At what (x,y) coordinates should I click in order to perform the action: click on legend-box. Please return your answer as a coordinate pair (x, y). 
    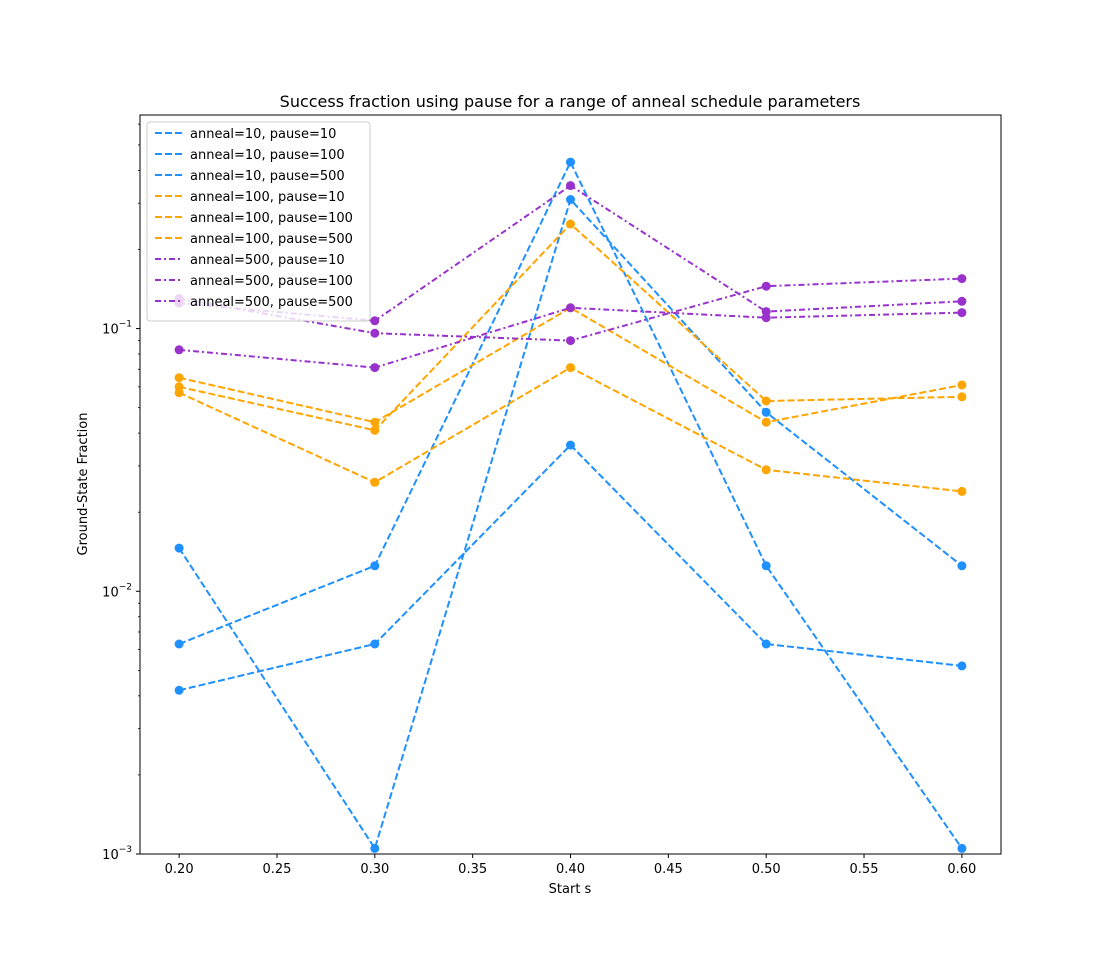
    Looking at the image, I should click on (258, 221).